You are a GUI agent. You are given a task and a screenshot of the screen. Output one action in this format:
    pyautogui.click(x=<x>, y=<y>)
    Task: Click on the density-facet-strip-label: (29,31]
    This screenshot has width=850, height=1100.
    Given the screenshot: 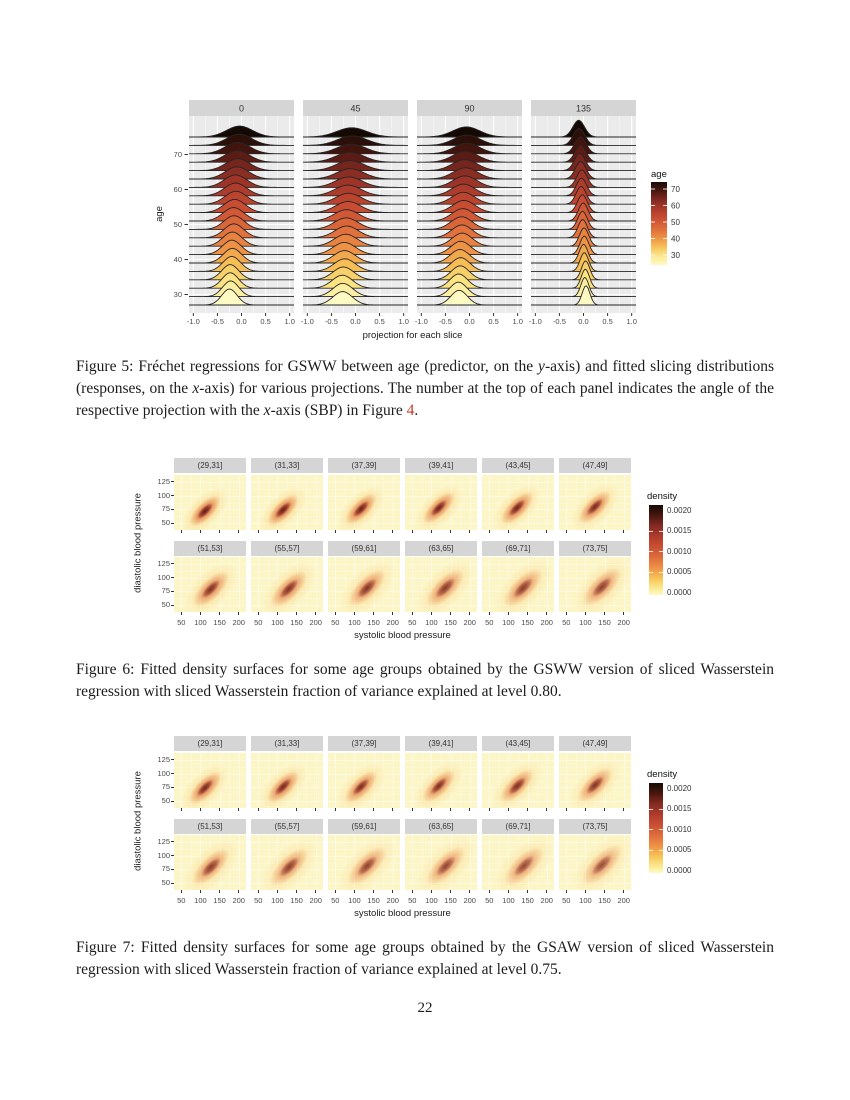 What is the action you would take?
    pyautogui.click(x=210, y=743)
    